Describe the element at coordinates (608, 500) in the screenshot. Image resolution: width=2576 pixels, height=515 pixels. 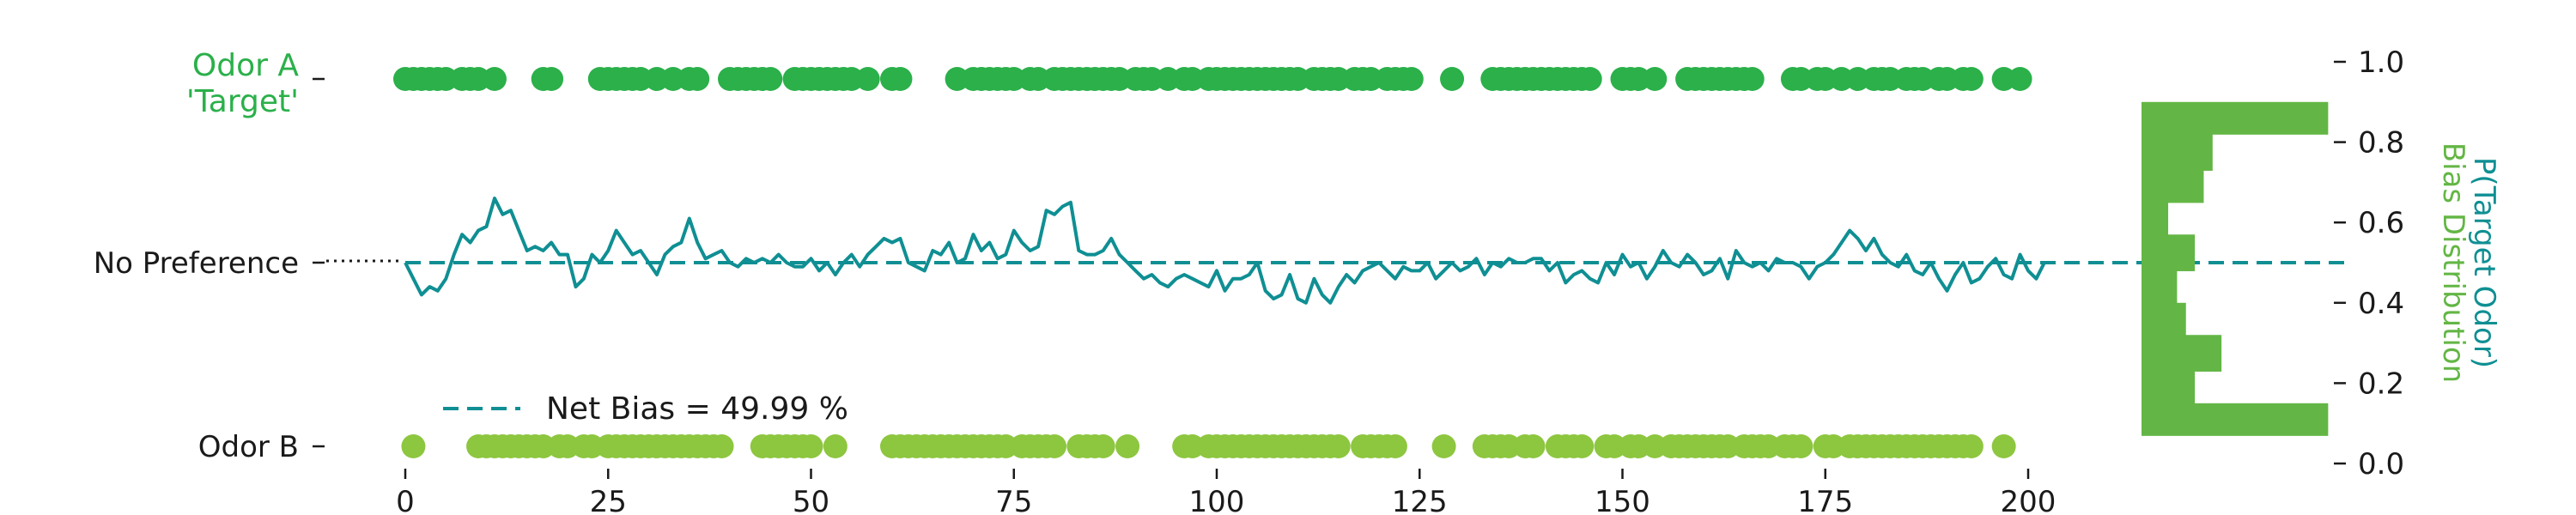
I see `x-tick-label: 25` at that location.